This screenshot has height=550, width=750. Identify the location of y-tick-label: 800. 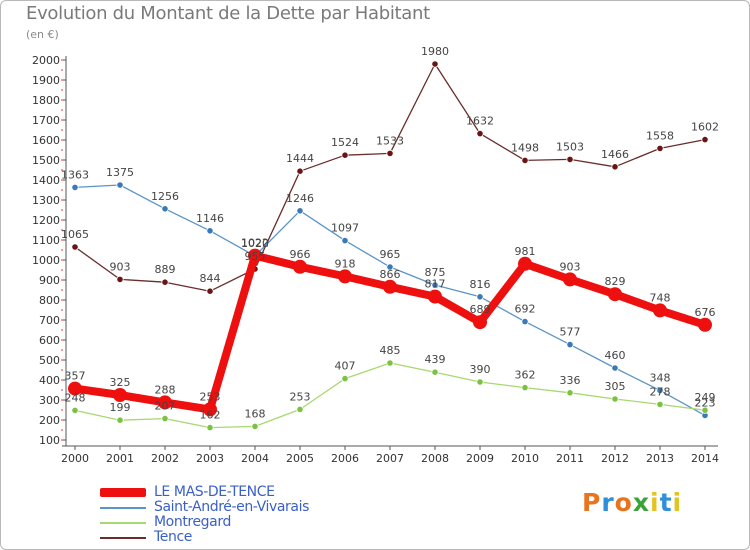
(49, 300).